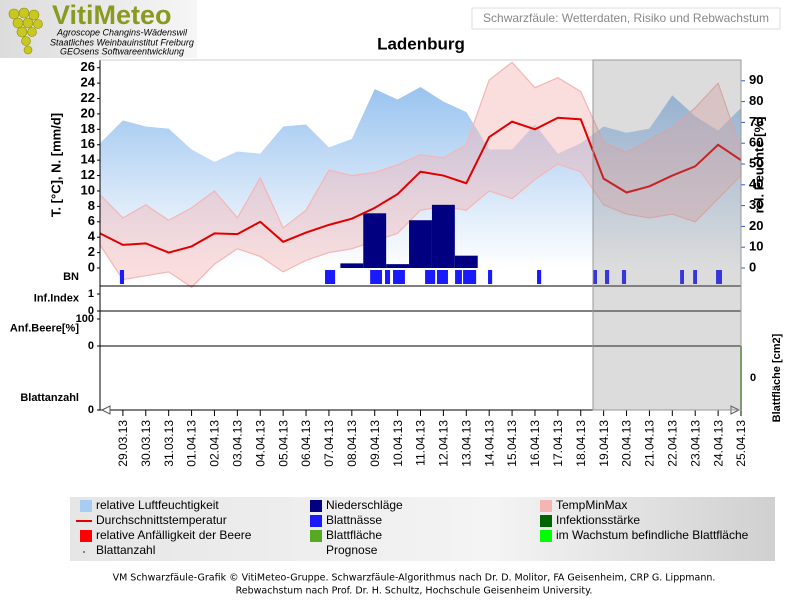 The image size is (800, 600). I want to click on logo-line: Staatliches Weinbauinstitut Freiburg, so click(122, 42).